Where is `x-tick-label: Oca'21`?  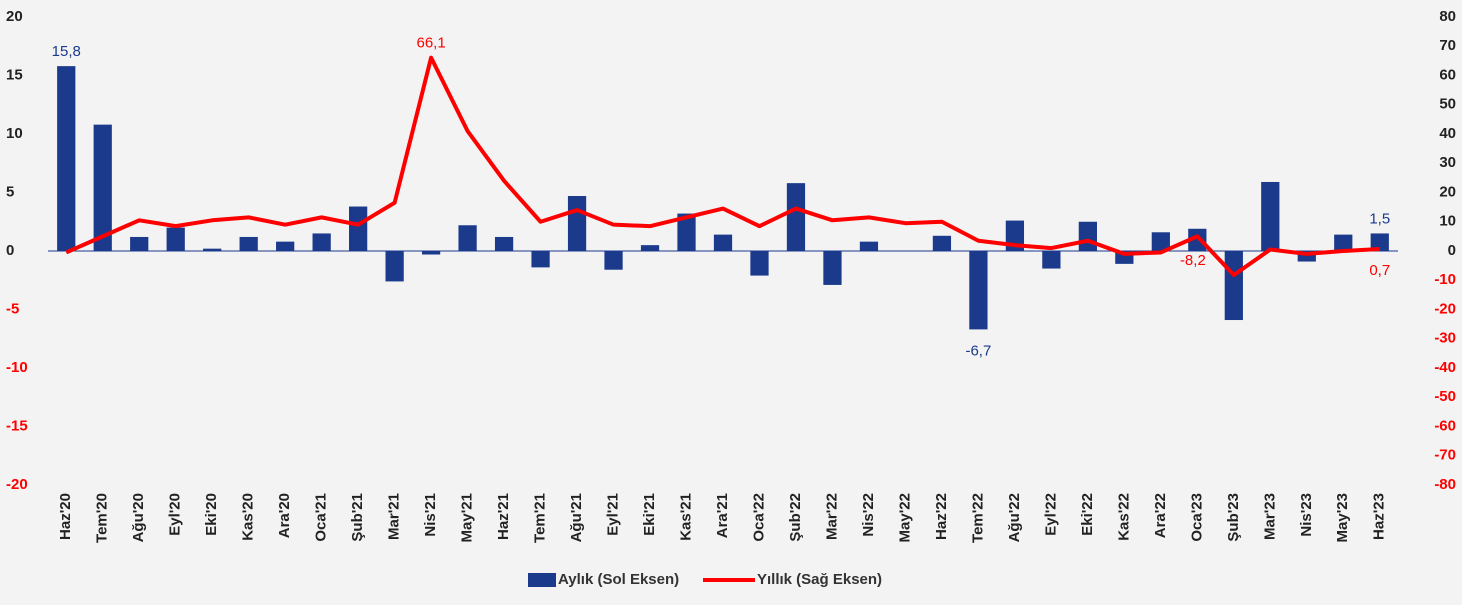
x-tick-label: Oca'21 is located at coordinates (321, 517).